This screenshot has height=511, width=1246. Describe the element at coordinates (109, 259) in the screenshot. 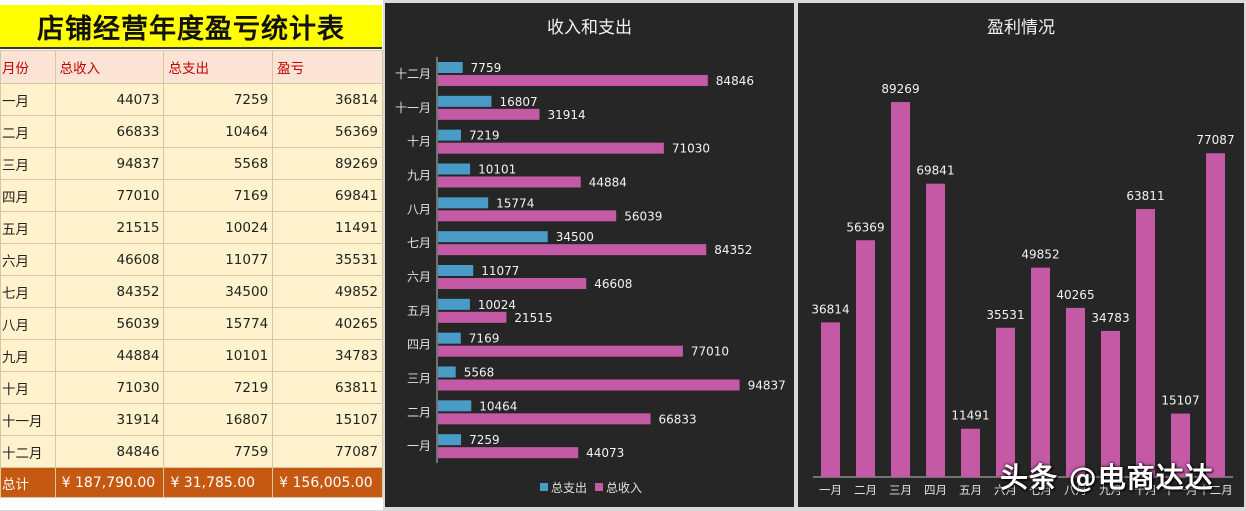

I see `table-cell: 46608` at that location.